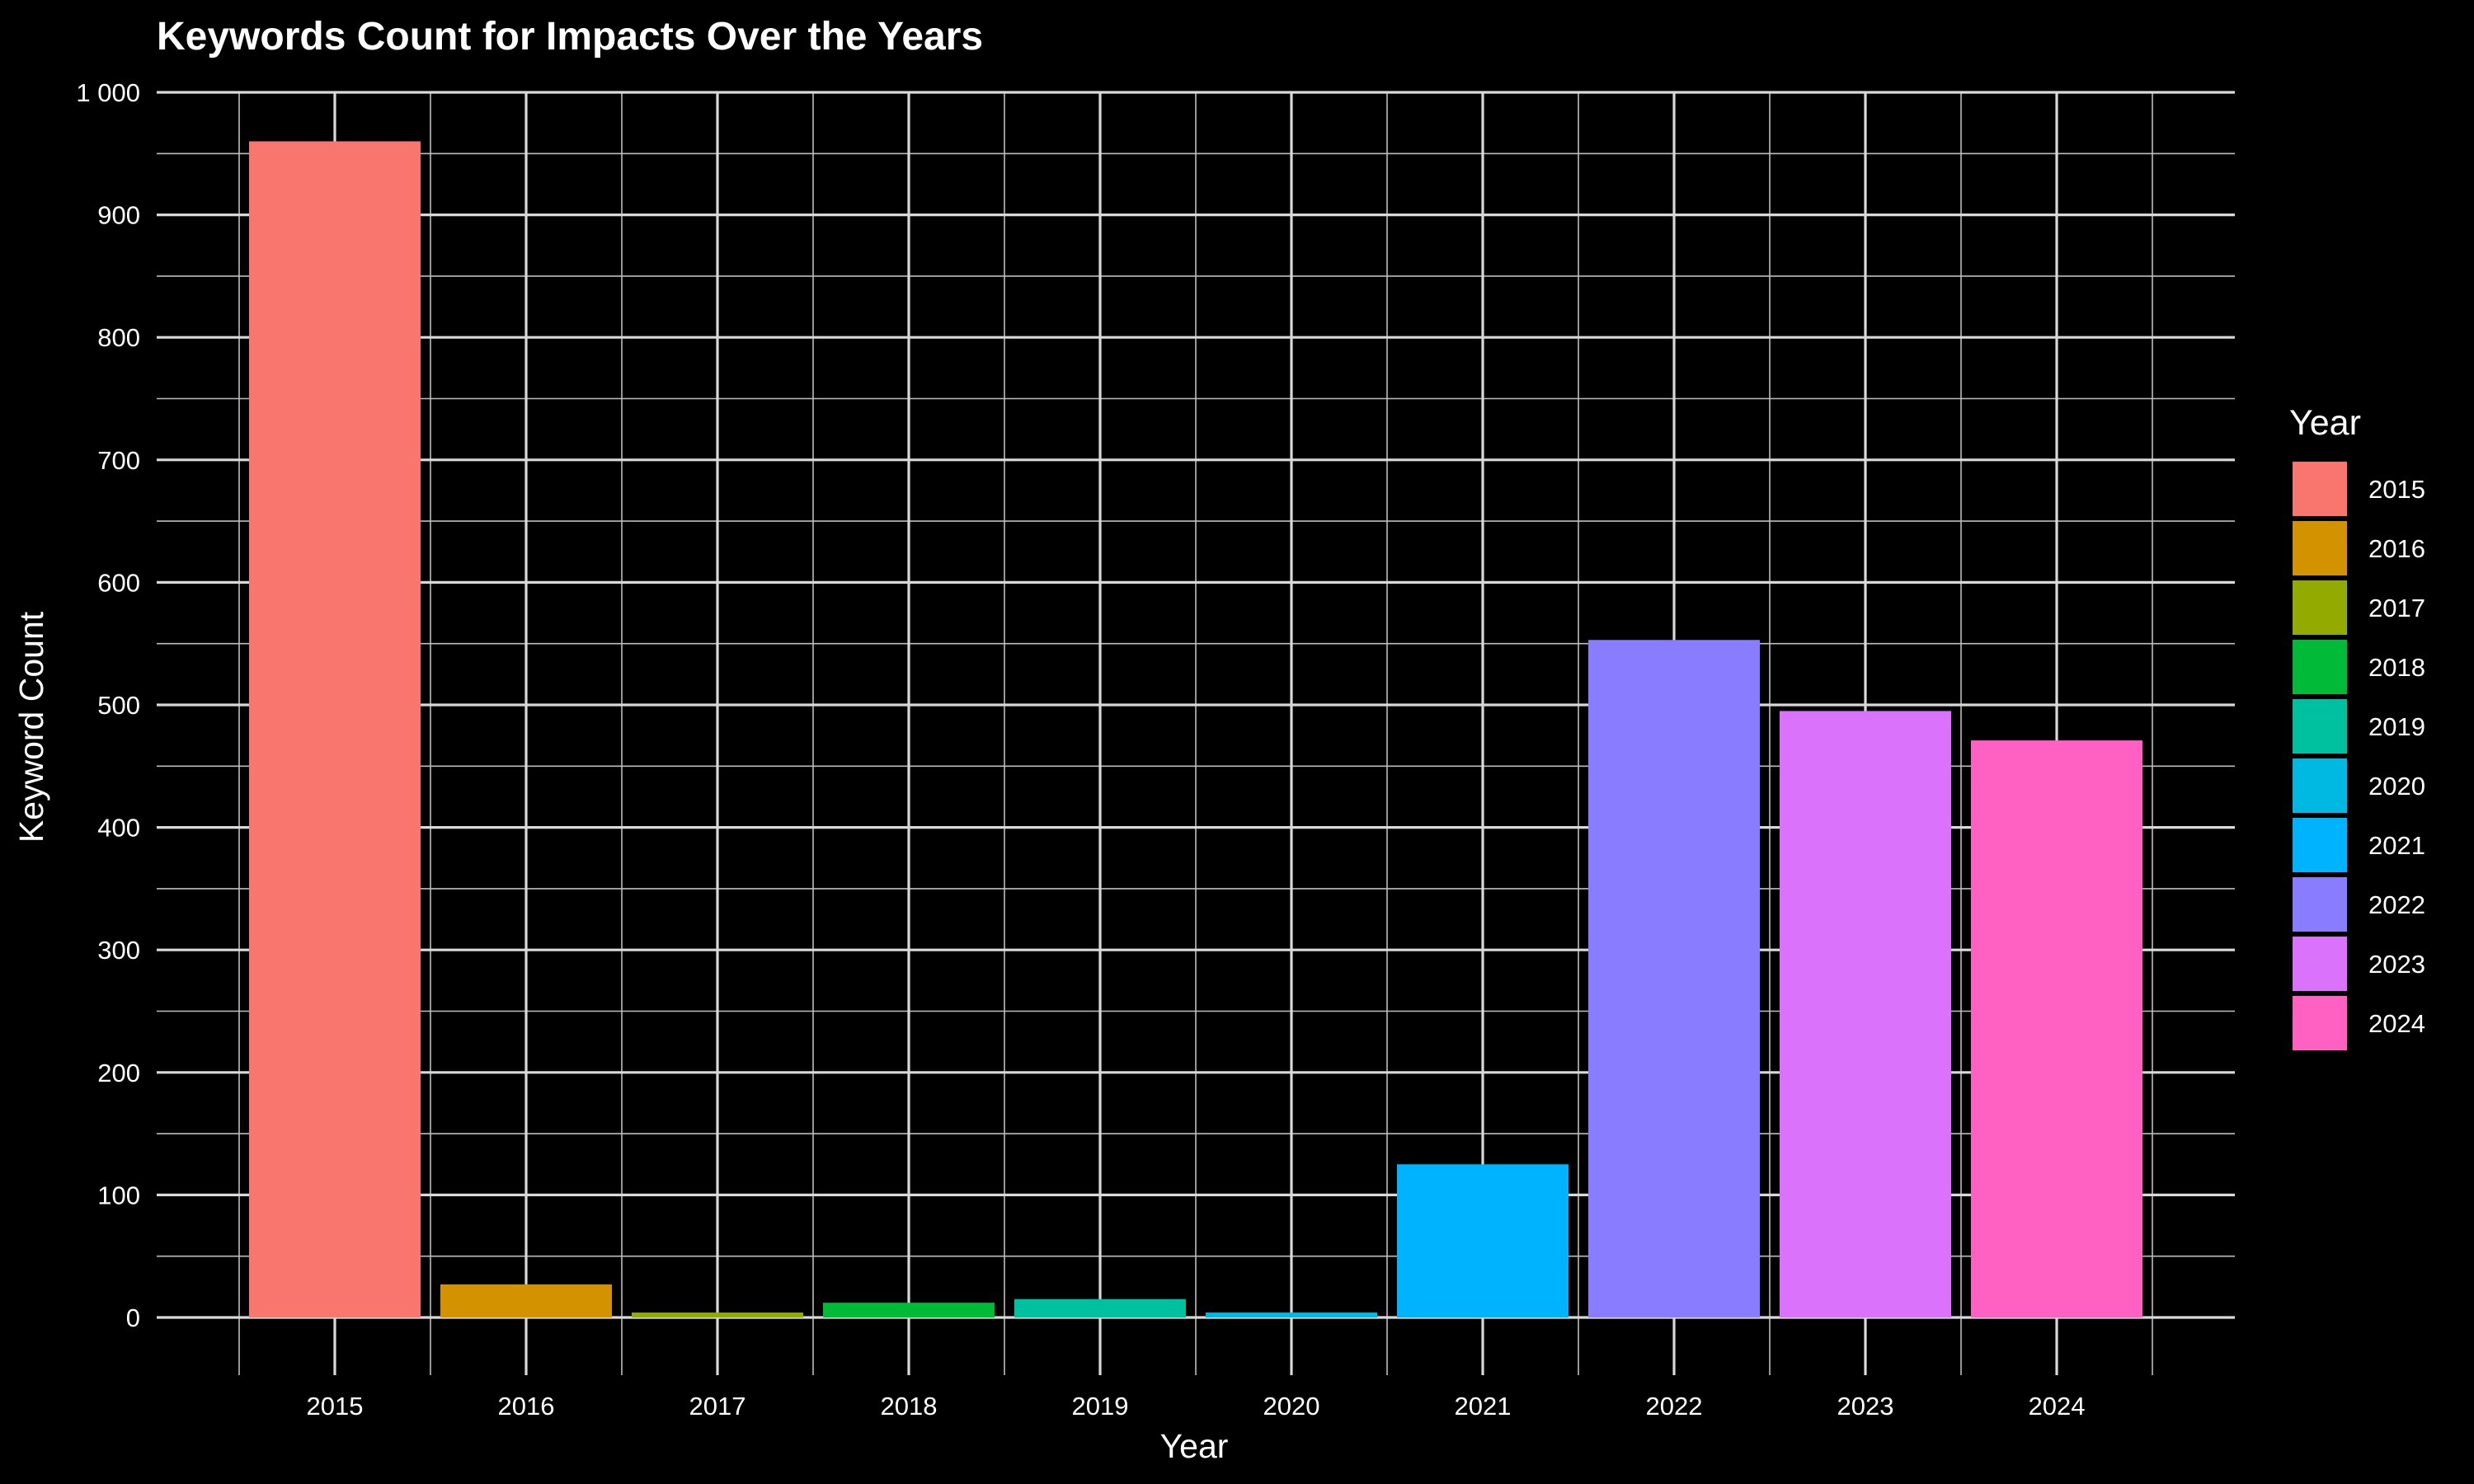 This screenshot has height=1484, width=2474. I want to click on x-tick-label: 2015, so click(335, 1406).